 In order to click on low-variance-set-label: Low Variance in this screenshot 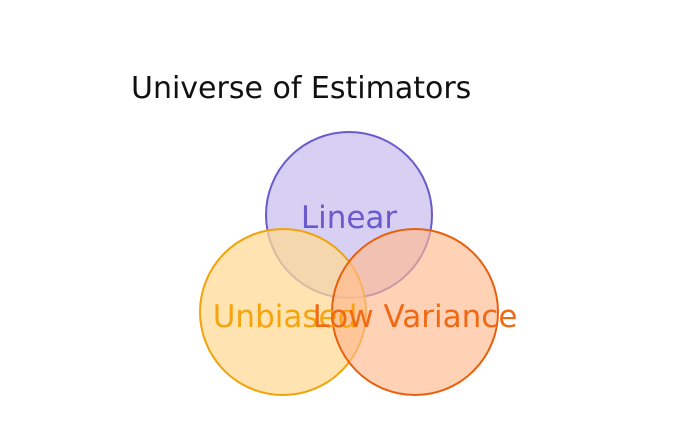, I will do `click(415, 317)`.